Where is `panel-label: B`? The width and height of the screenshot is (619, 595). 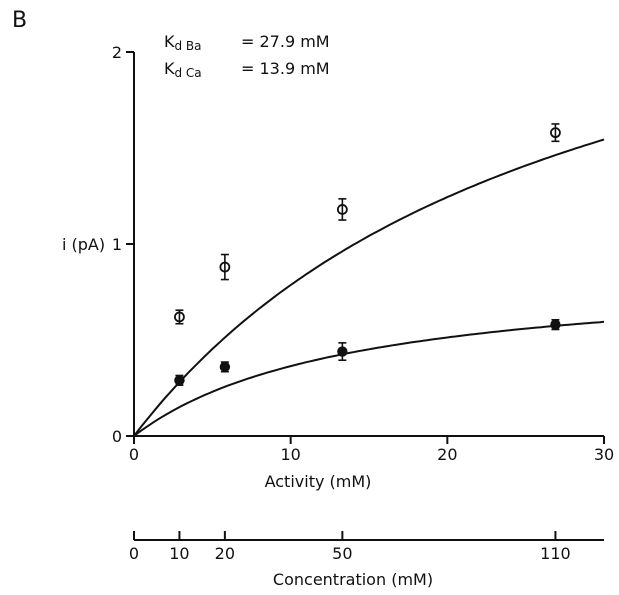
panel-label: B is located at coordinates (19, 20).